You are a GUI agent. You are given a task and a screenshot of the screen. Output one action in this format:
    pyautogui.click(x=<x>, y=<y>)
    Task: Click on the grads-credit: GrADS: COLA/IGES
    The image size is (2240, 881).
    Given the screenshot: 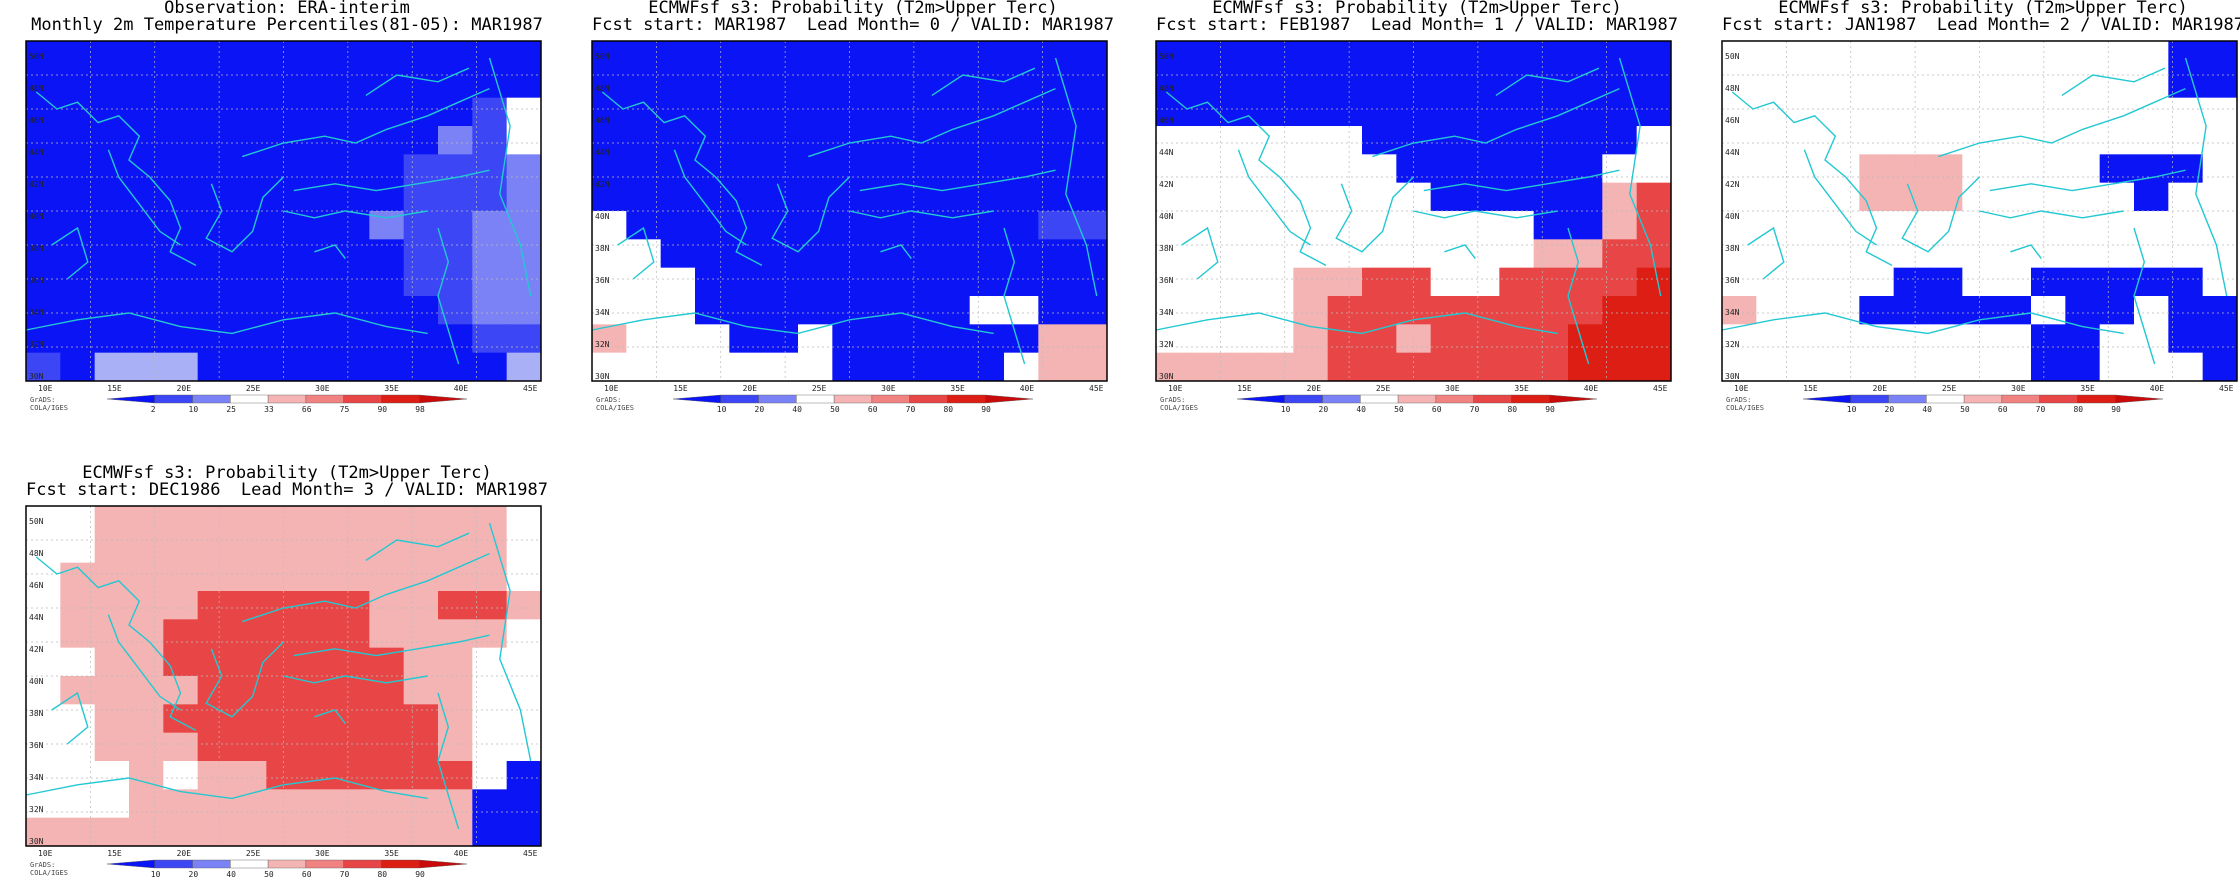 What is the action you would take?
    pyautogui.click(x=49, y=404)
    